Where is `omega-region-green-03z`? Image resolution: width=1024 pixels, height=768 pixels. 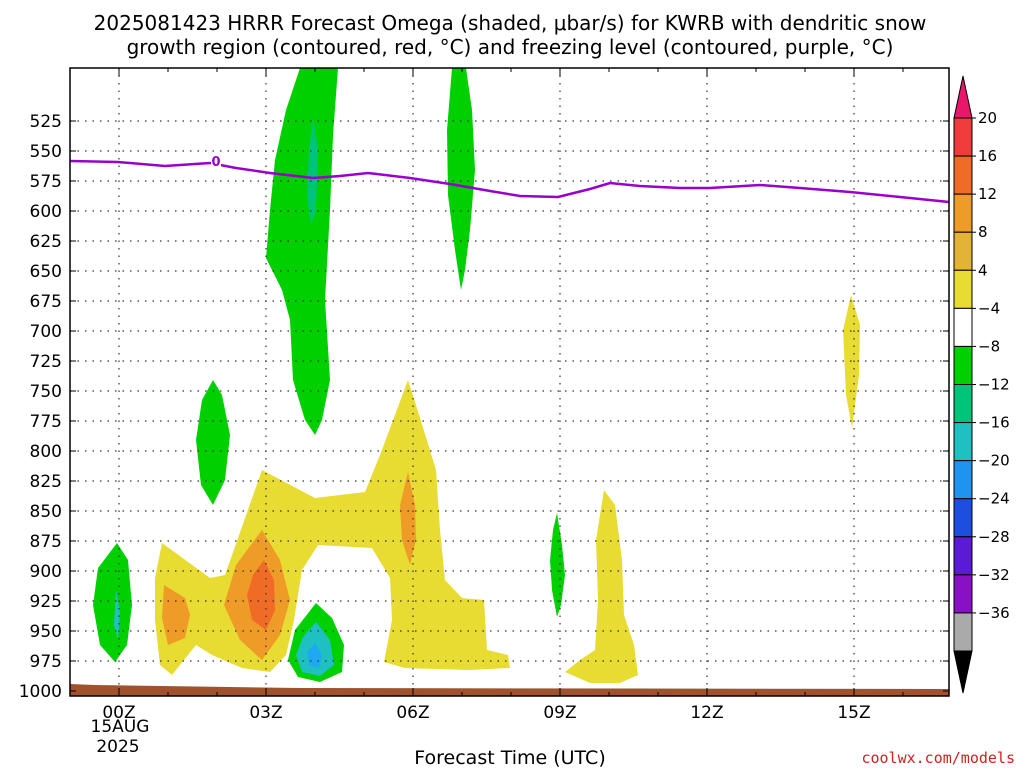
omega-region-green-03z is located at coordinates (302, 251).